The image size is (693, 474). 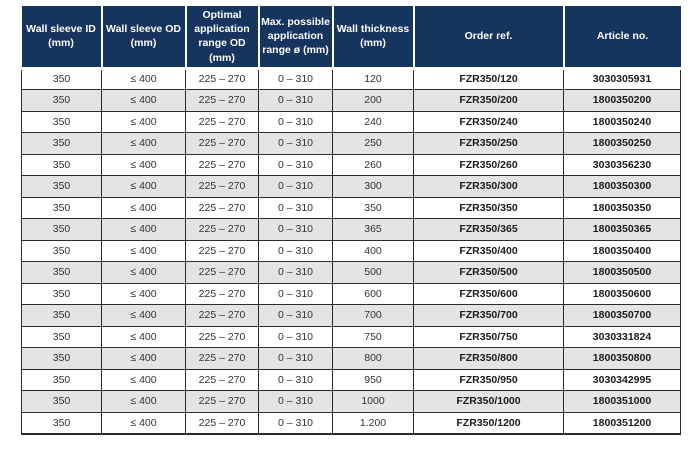 I want to click on cell-order-ref: FZR350/1000, so click(x=488, y=401).